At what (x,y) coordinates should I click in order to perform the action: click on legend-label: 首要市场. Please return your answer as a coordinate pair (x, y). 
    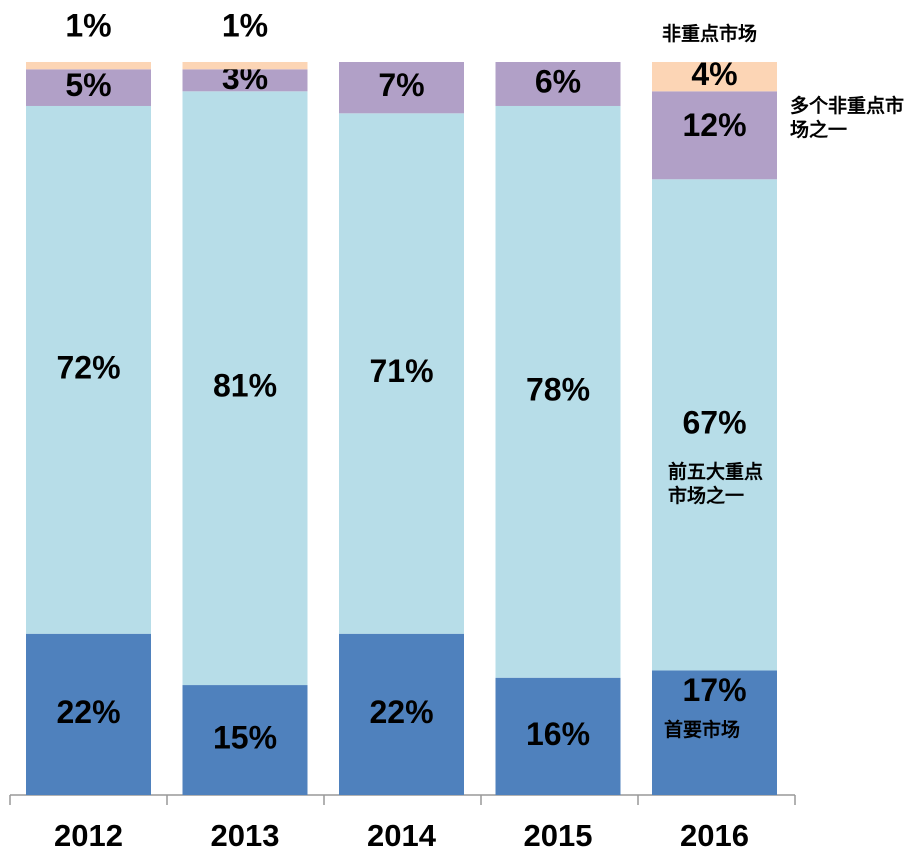
    Looking at the image, I should click on (702, 730).